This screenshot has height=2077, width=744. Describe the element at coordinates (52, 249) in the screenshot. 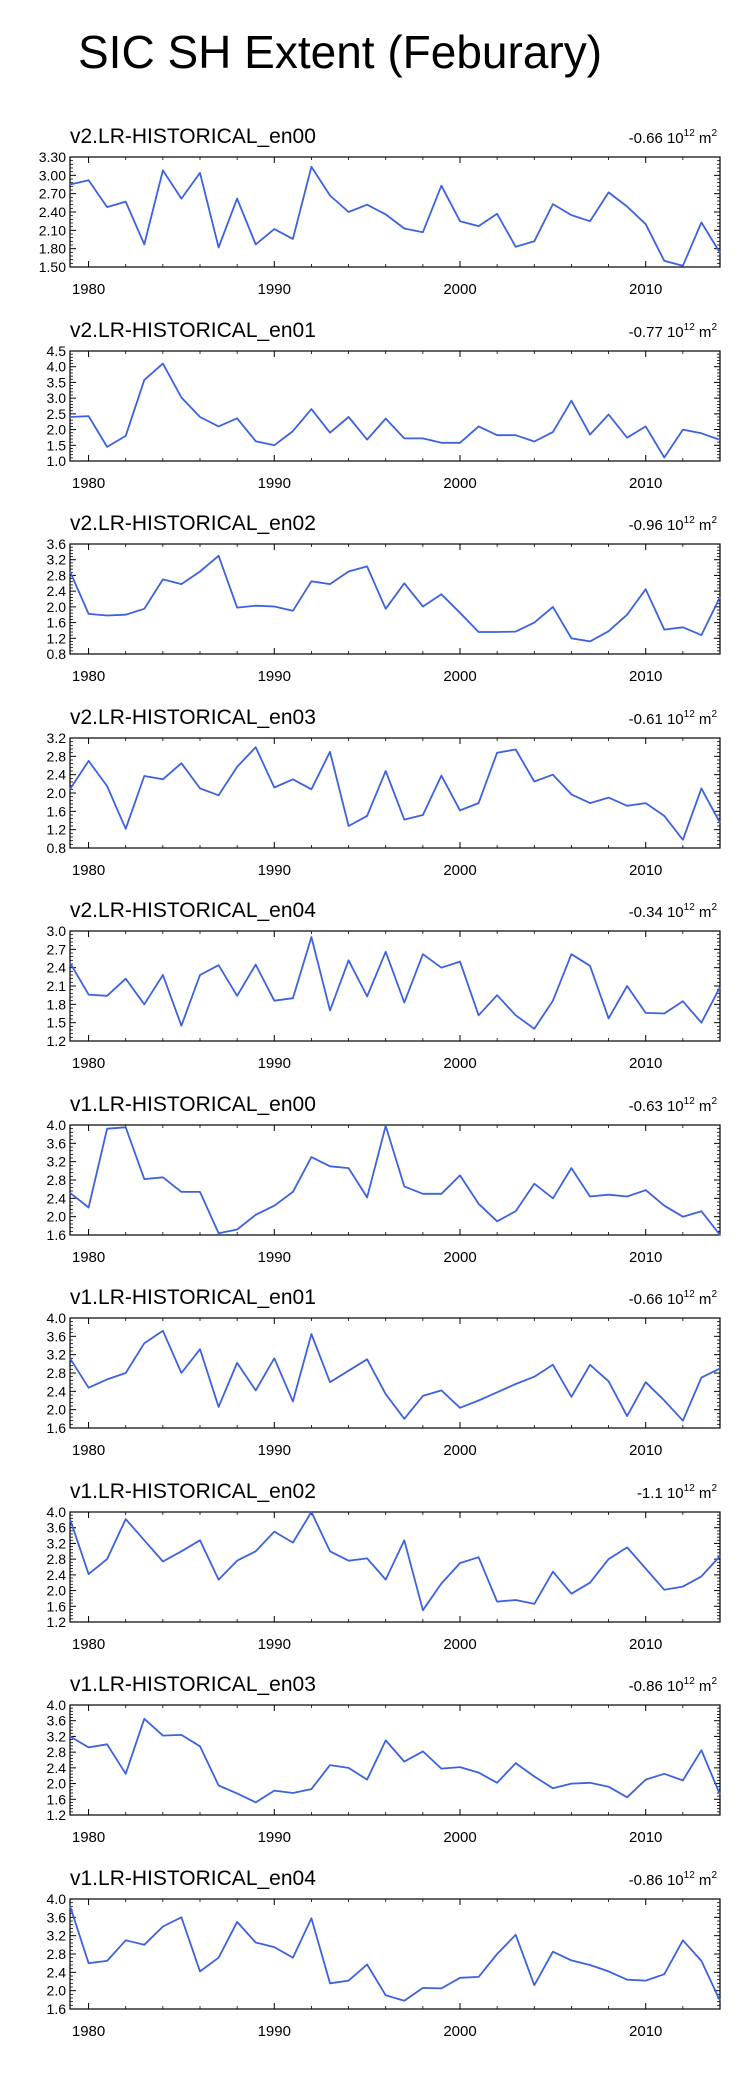

I see `y-tick-label: 1.80` at that location.